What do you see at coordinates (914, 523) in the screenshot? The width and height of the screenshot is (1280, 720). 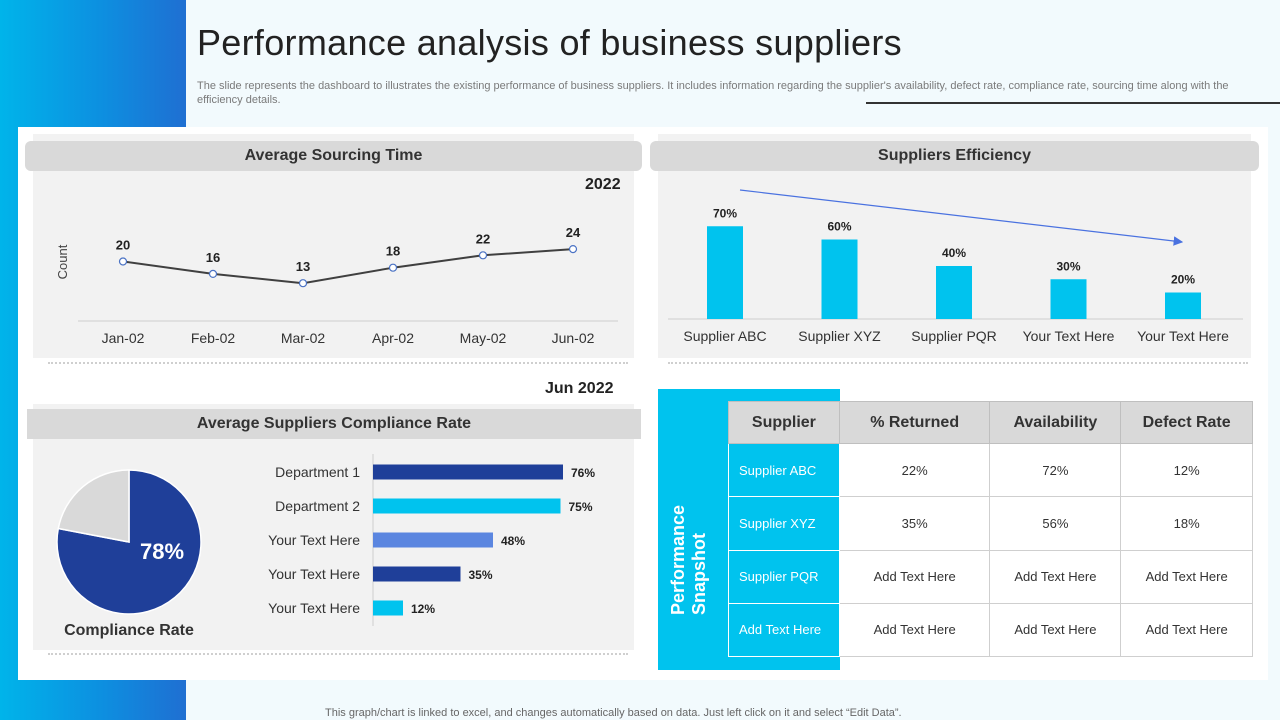 I see `returned-cell: 35%` at bounding box center [914, 523].